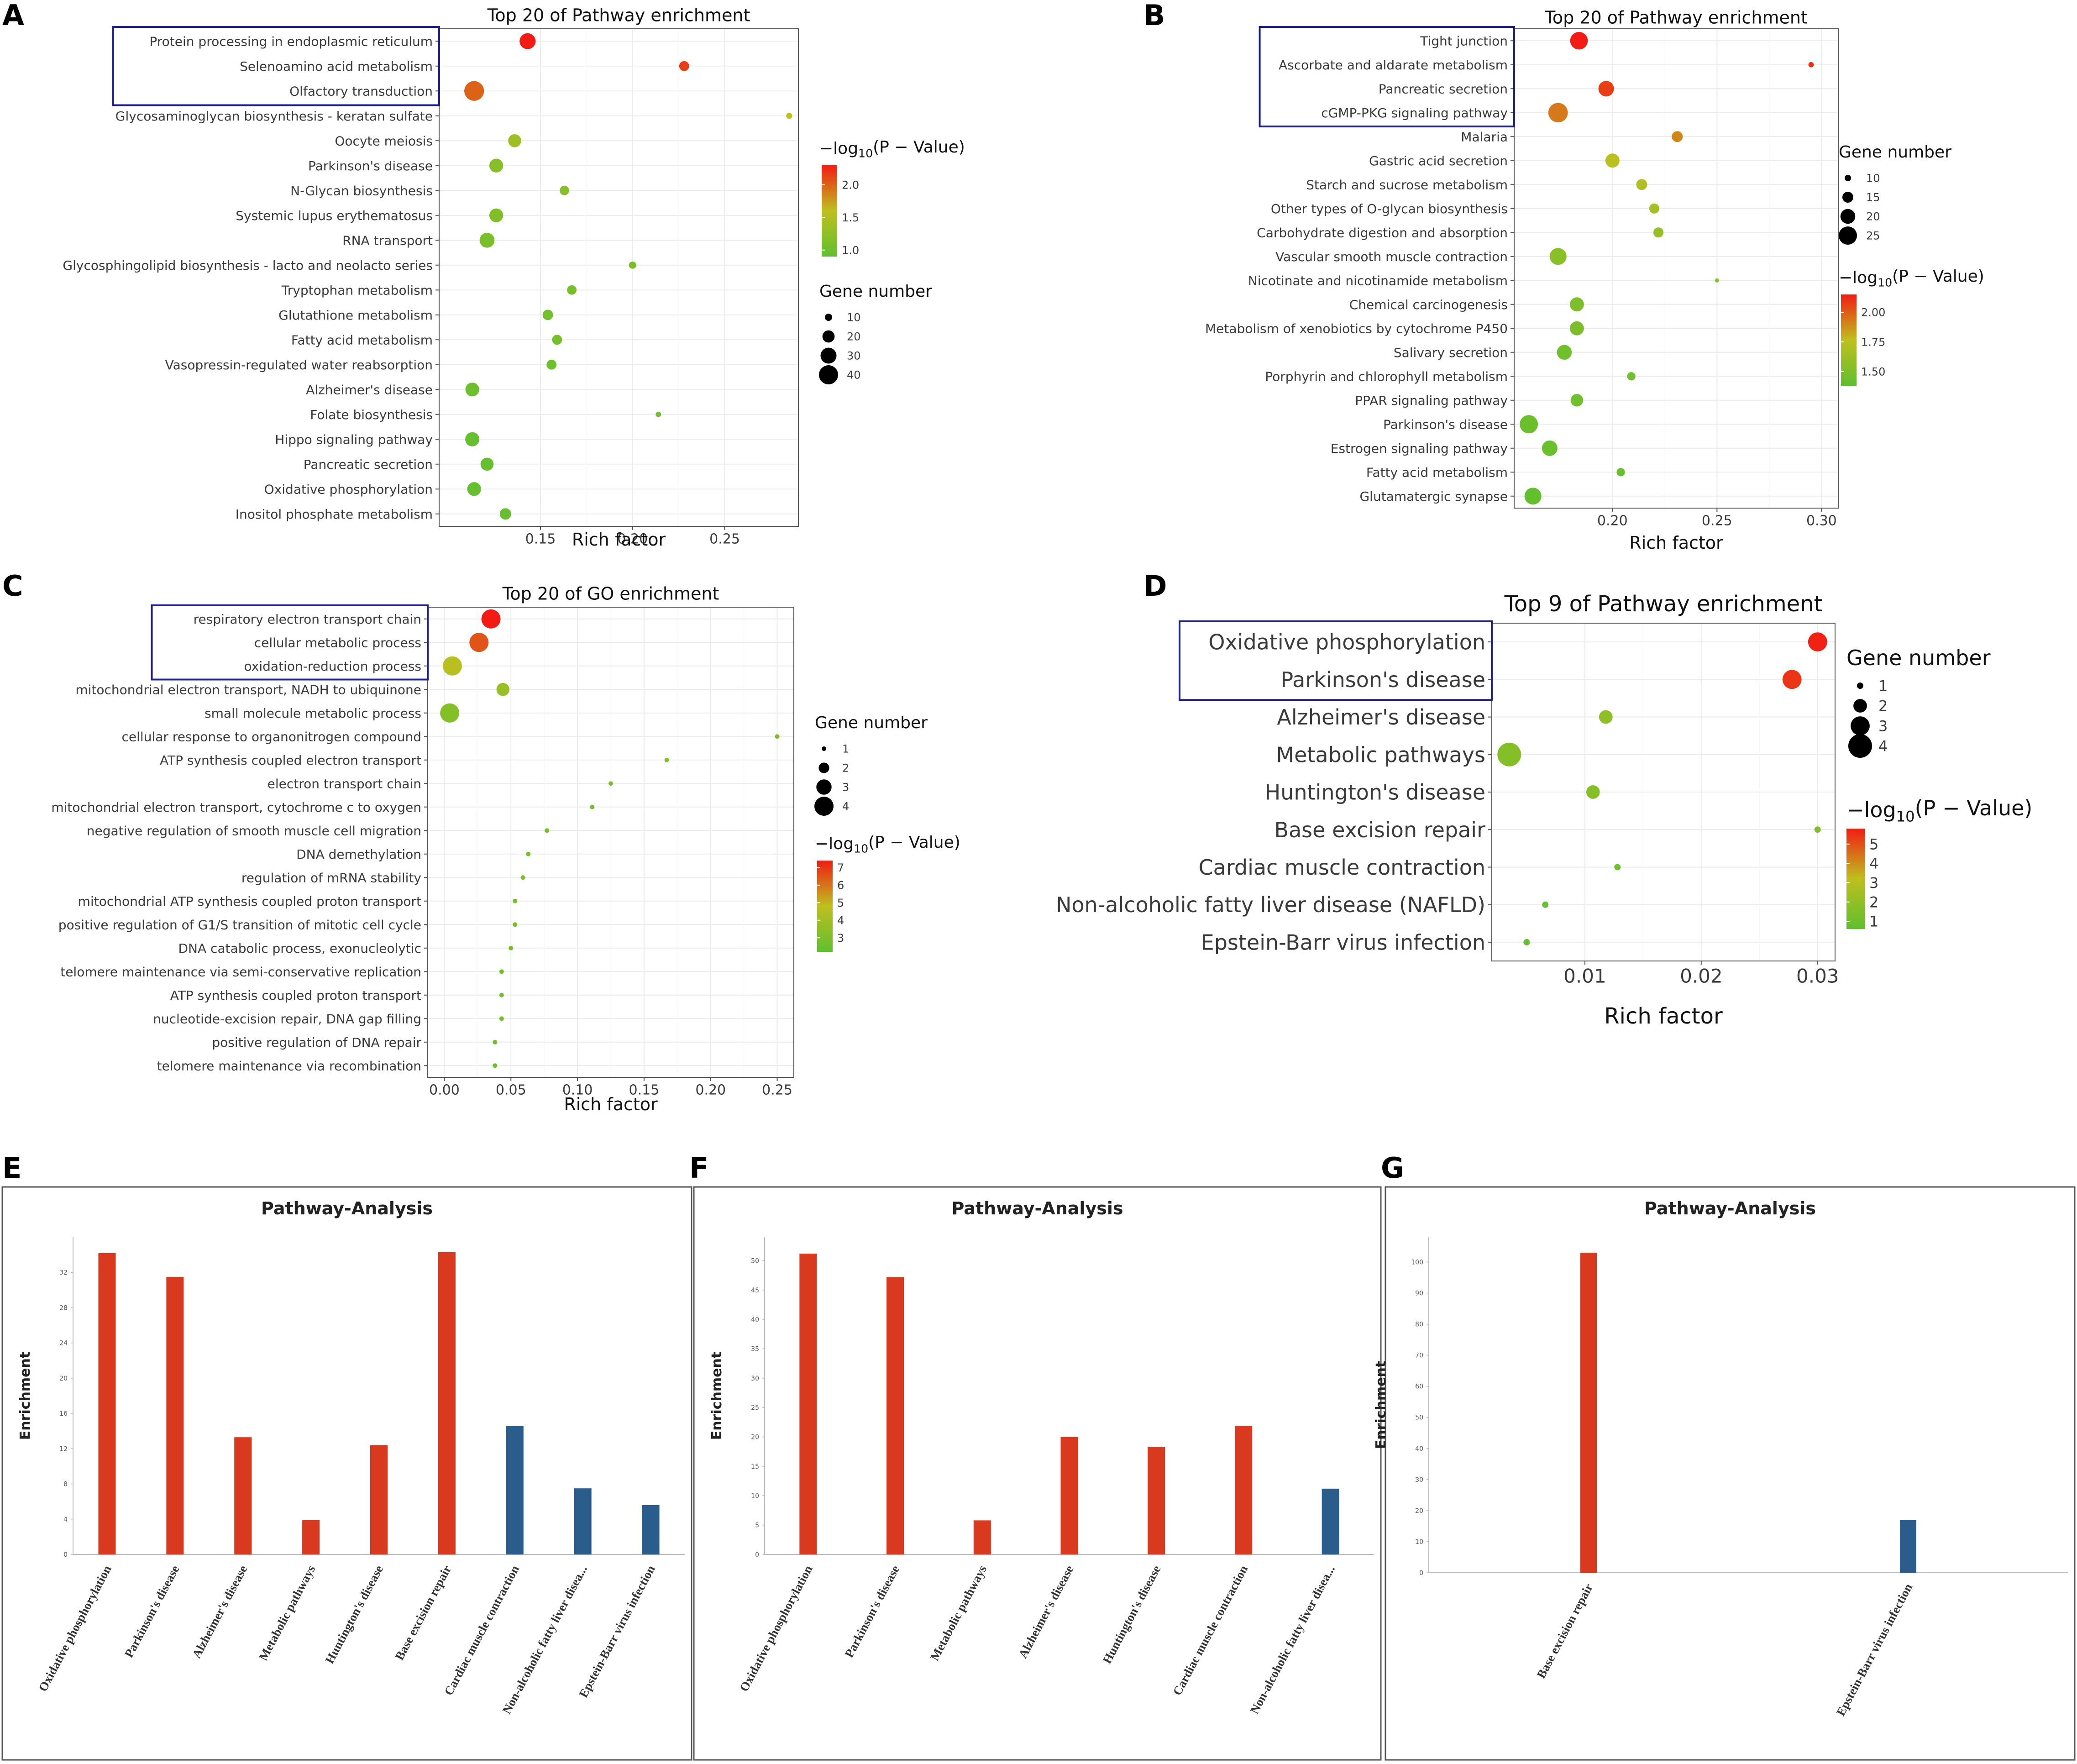 This screenshot has height=1764, width=2077. Describe the element at coordinates (331, 877) in the screenshot. I see `category-label: regulation of mRNA stability` at that location.